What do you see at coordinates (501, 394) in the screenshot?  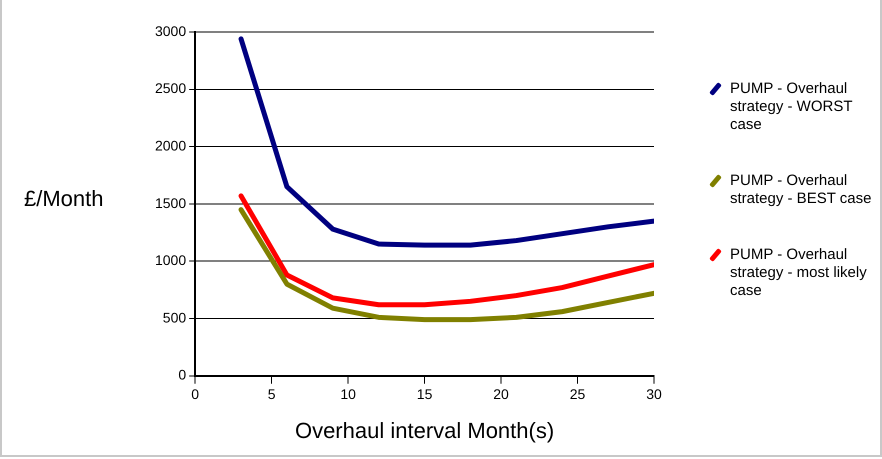 I see `x-tick-label: 20` at bounding box center [501, 394].